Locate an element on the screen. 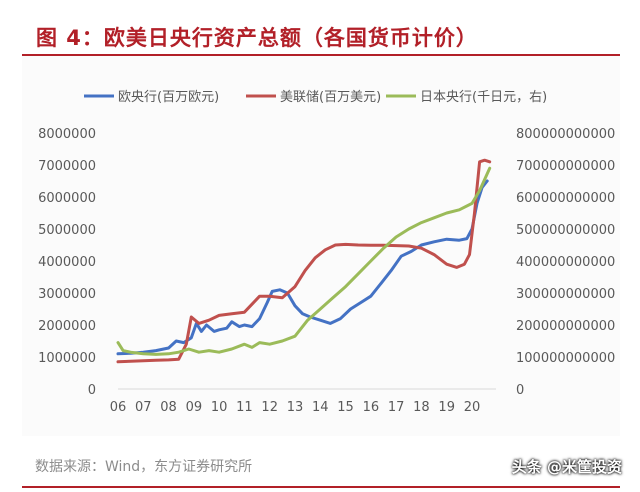 The height and width of the screenshot is (492, 640). x-tick-label: 11 is located at coordinates (244, 407).